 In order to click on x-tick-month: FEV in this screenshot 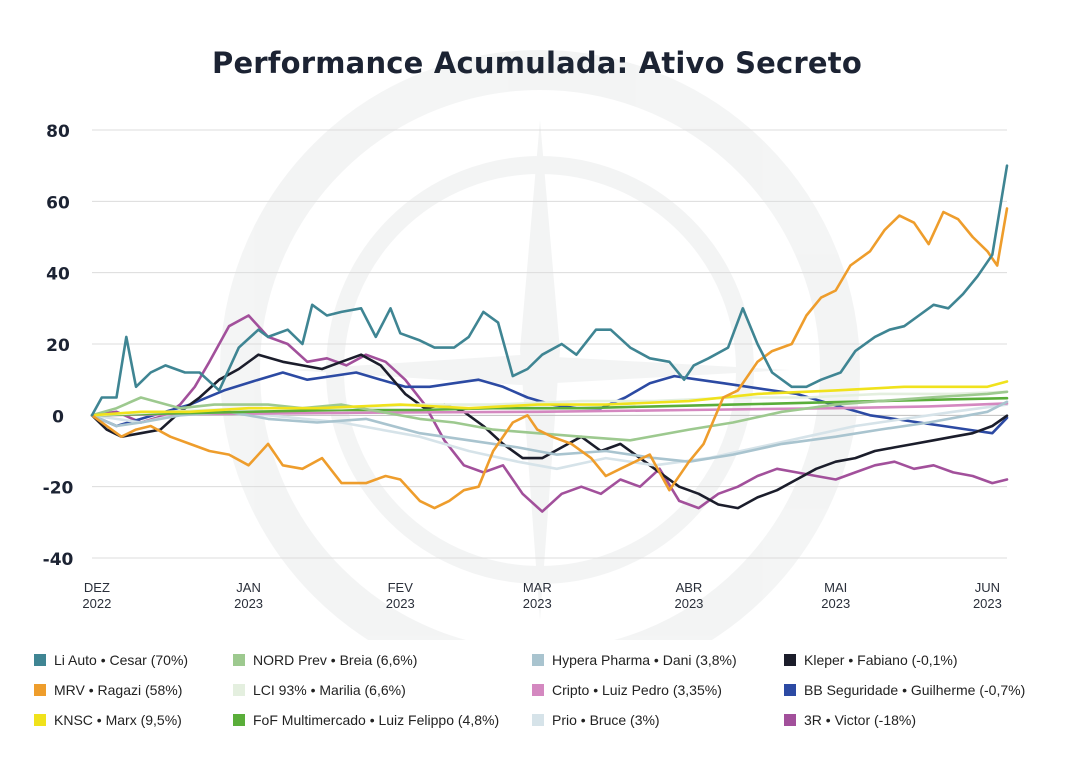, I will do `click(401, 587)`.